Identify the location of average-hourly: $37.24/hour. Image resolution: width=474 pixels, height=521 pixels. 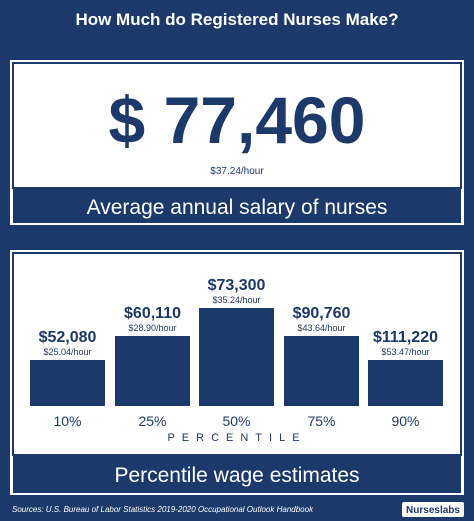
(237, 171).